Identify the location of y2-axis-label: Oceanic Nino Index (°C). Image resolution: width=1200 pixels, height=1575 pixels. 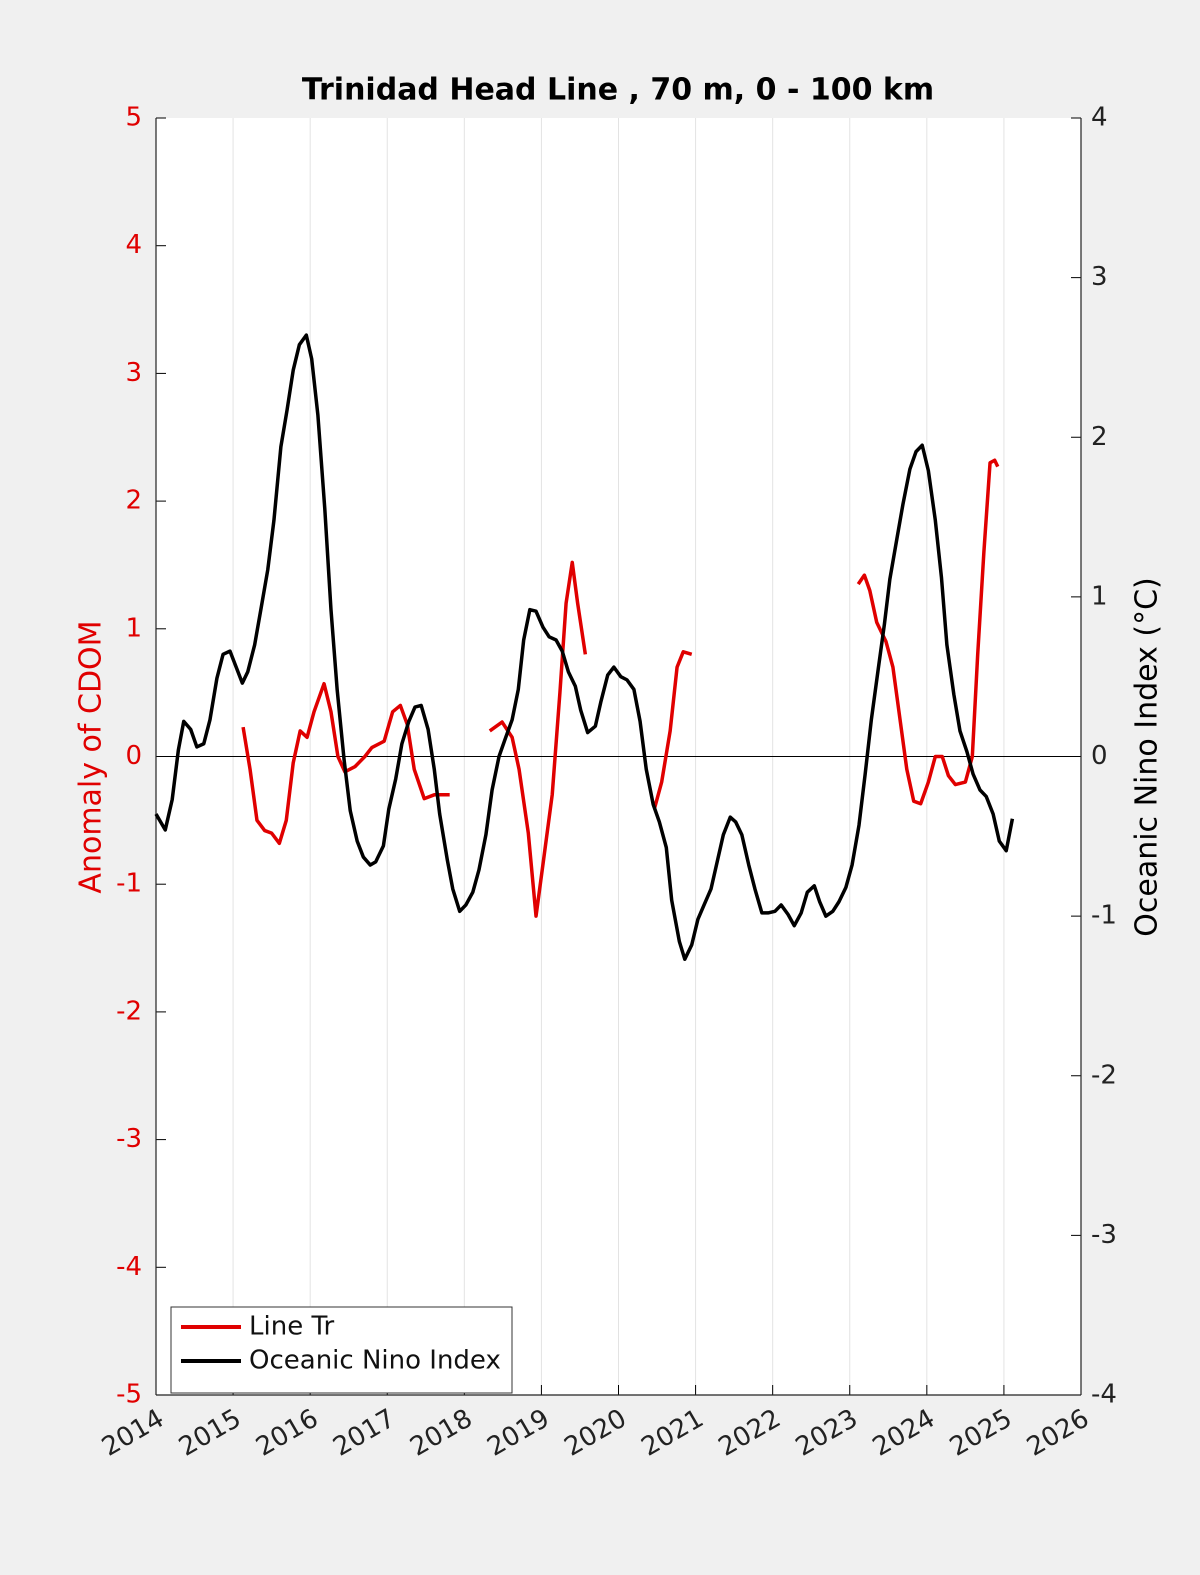
(1147, 757).